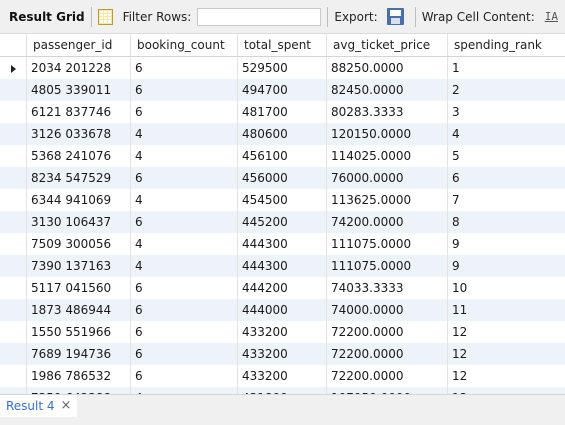 This screenshot has width=565, height=425. Describe the element at coordinates (460, 288) in the screenshot. I see `cell-spending-rank: 10` at that location.